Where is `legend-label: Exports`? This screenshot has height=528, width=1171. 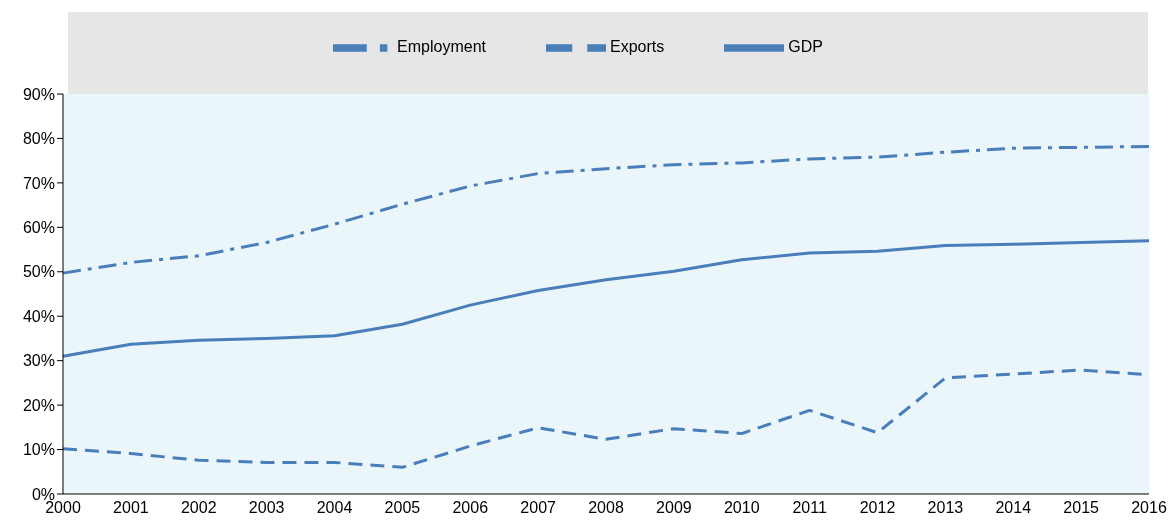 legend-label: Exports is located at coordinates (637, 47).